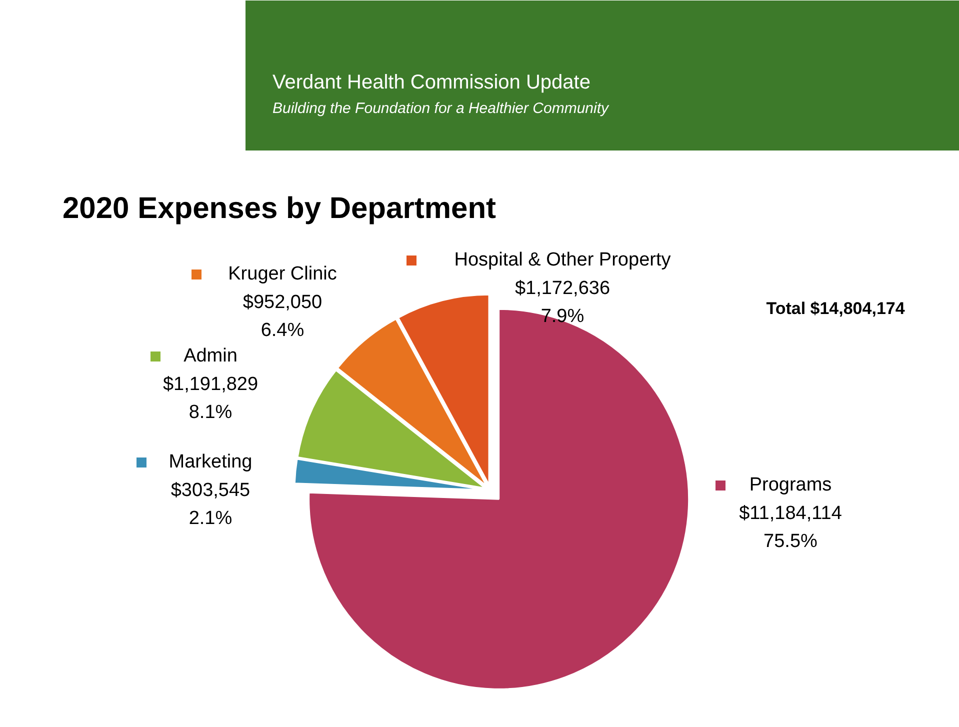 This screenshot has width=959, height=727. Describe the element at coordinates (790, 527) in the screenshot. I see `data-label: $11,184,114 75.5%` at that location.